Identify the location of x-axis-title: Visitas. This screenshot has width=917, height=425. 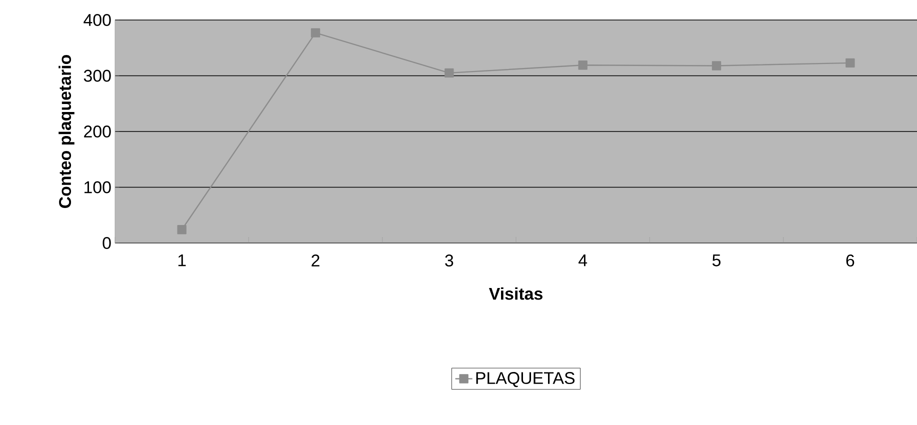
(515, 293).